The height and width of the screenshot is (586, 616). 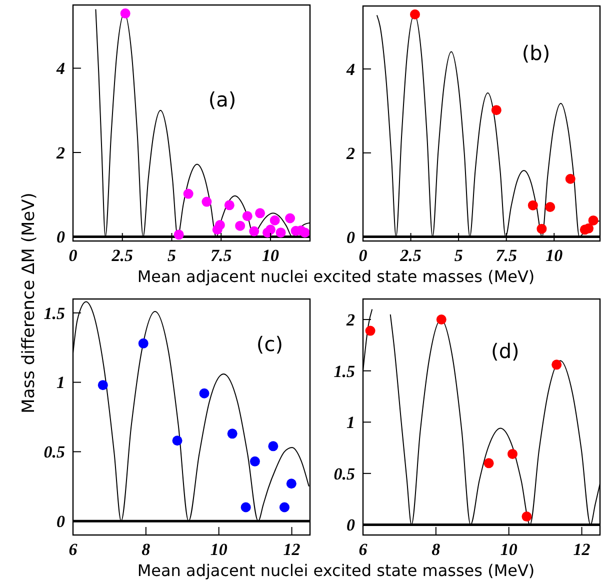 What do you see at coordinates (222, 99) in the screenshot?
I see `annotation: (a)` at bounding box center [222, 99].